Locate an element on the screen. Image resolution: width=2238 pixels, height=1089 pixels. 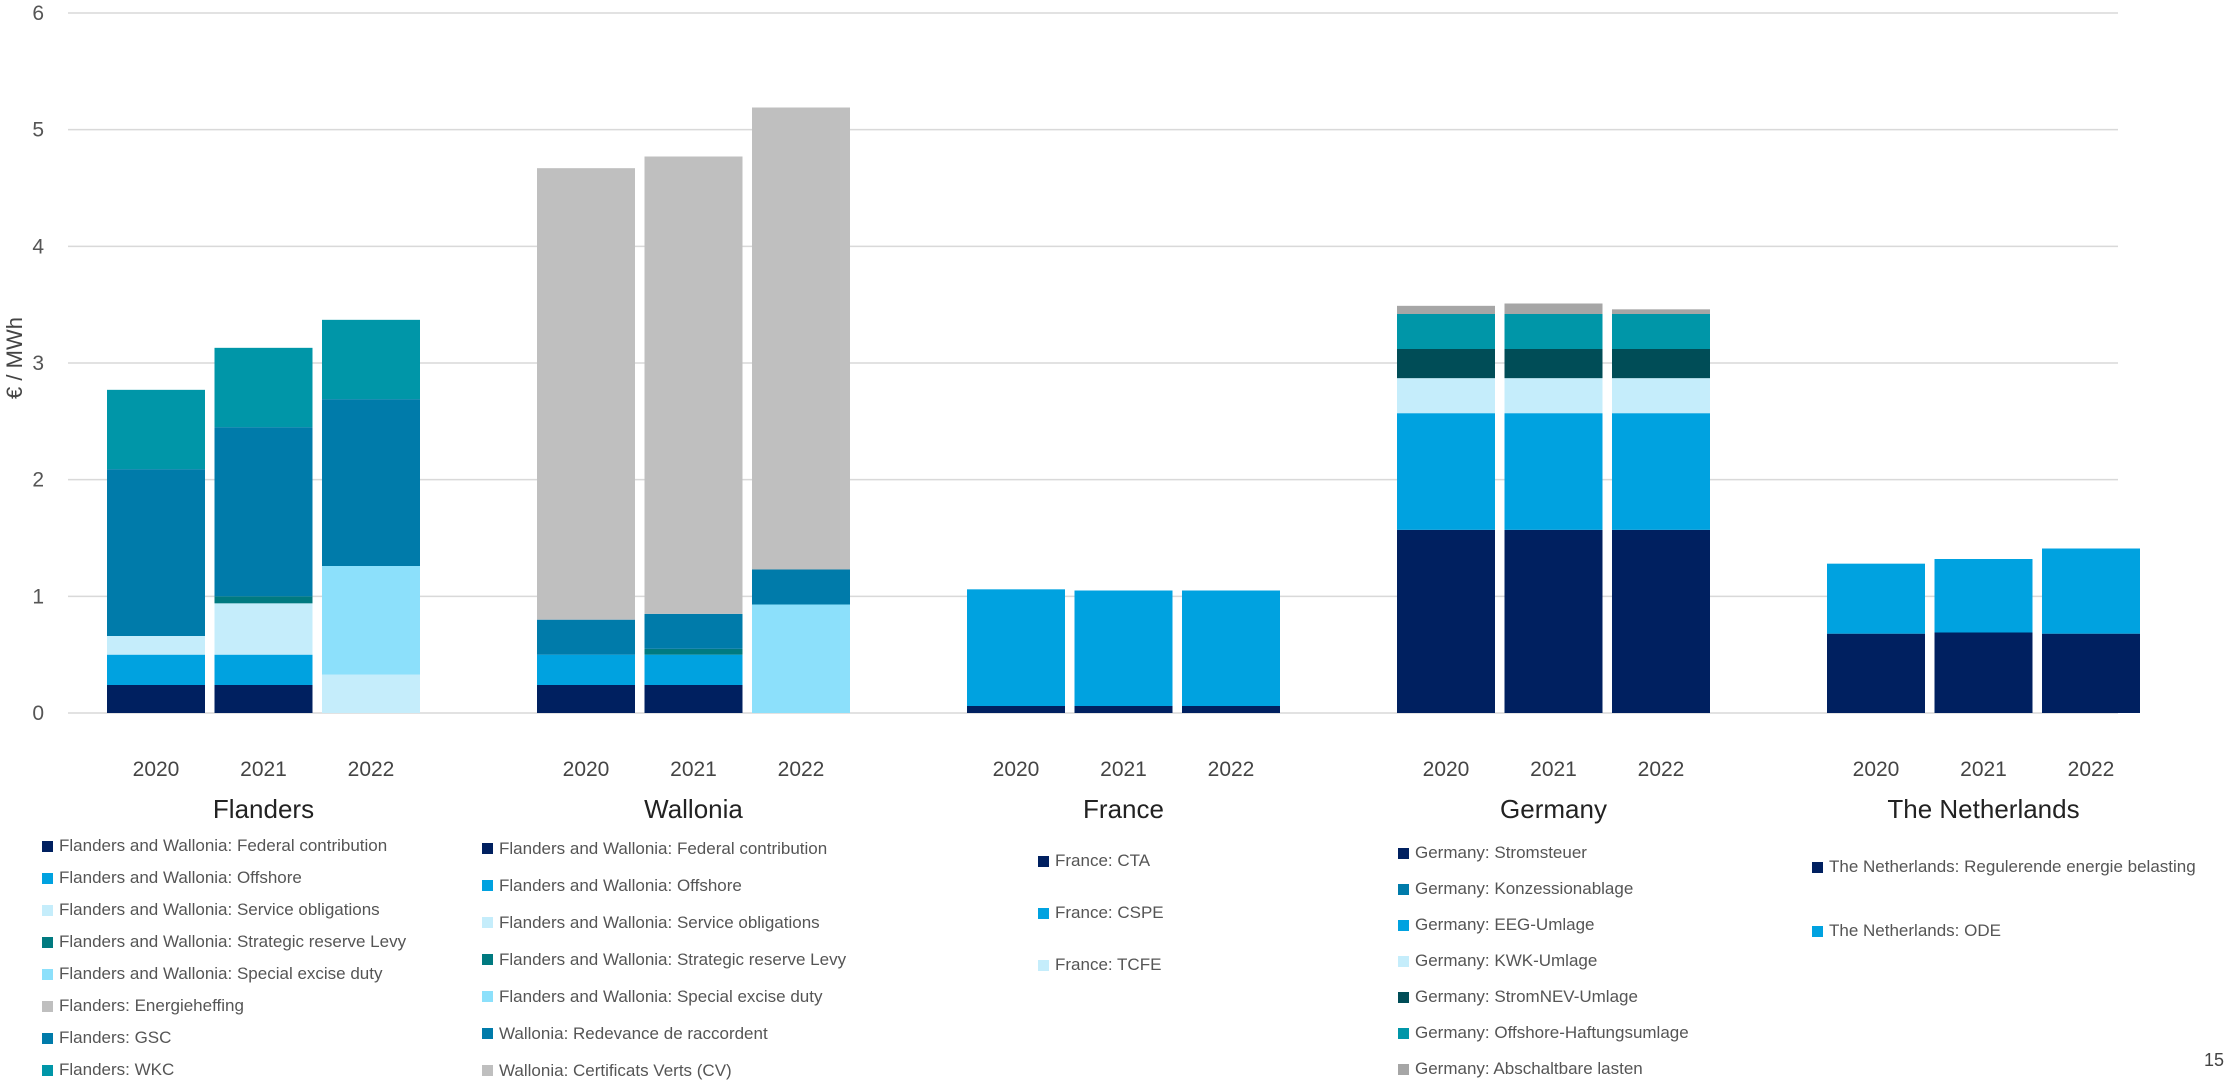
legend-label: Flanders: WKC is located at coordinates (117, 1069).